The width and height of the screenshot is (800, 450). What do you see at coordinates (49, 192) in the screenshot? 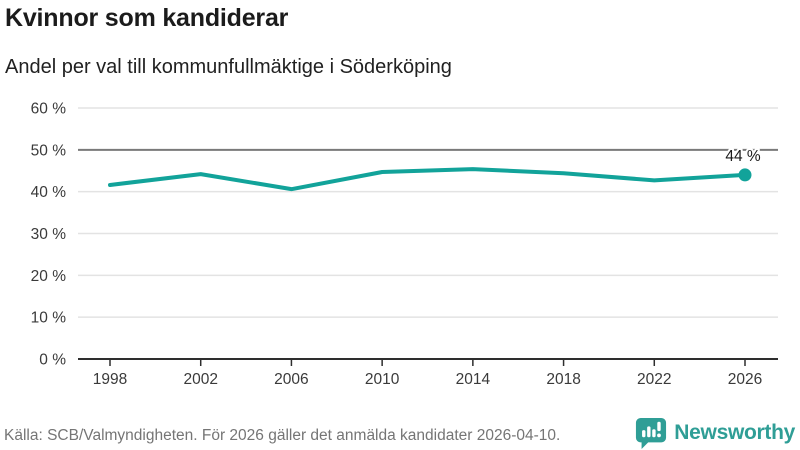
I see `y-axis-tick-label: 40 %` at bounding box center [49, 192].